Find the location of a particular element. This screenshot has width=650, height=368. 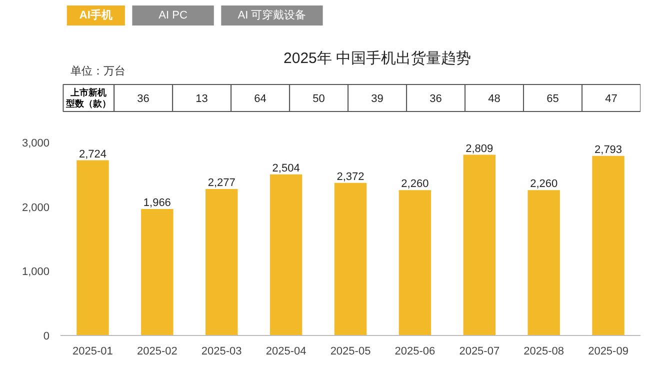

data-label: 2,724 is located at coordinates (92, 154).